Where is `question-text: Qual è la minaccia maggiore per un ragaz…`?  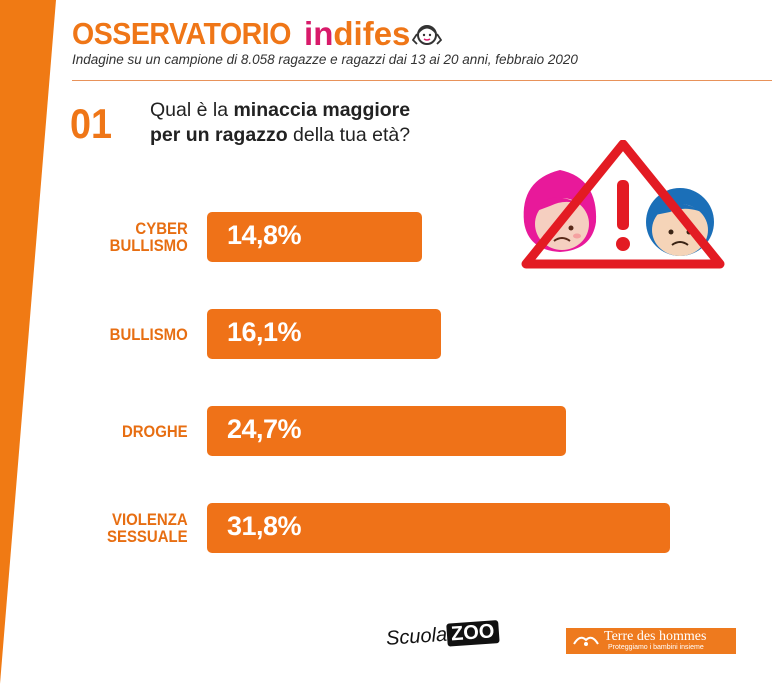
question-text: Qual è la minaccia maggiore per un ragaz… is located at coordinates (280, 123).